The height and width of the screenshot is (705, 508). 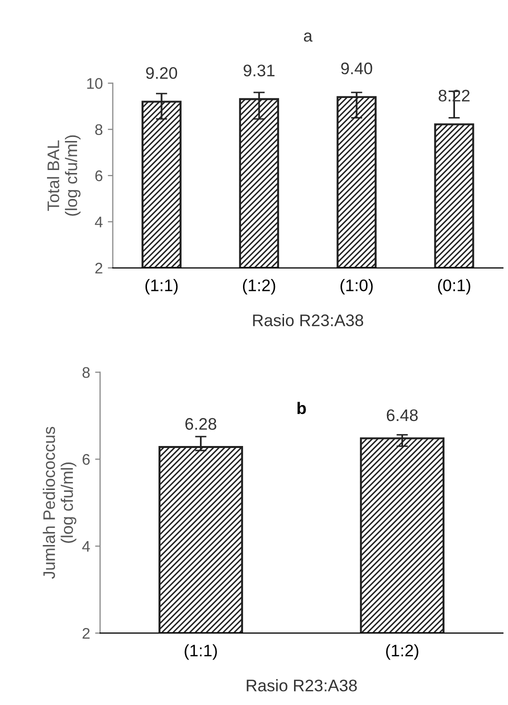 What do you see at coordinates (94, 83) in the screenshot?
I see `y-tick-label: 10` at bounding box center [94, 83].